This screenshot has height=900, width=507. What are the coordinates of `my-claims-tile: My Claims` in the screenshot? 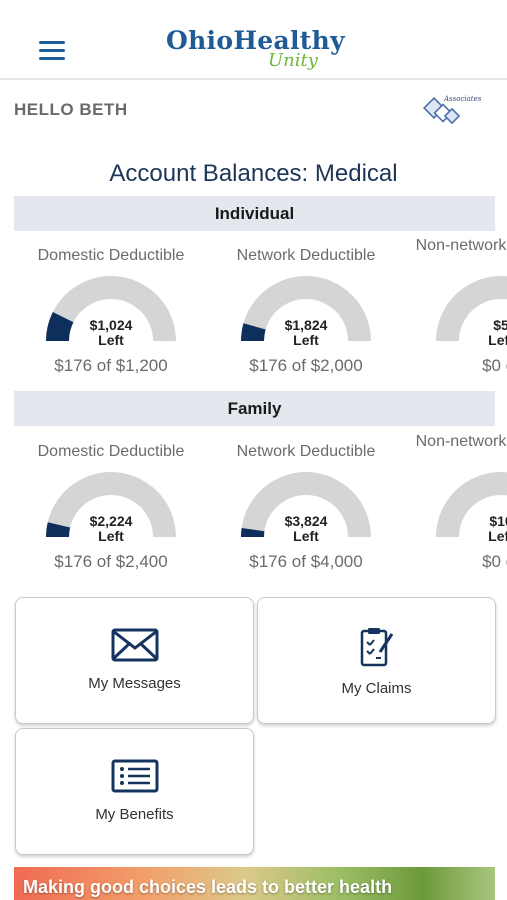 It's located at (376, 660).